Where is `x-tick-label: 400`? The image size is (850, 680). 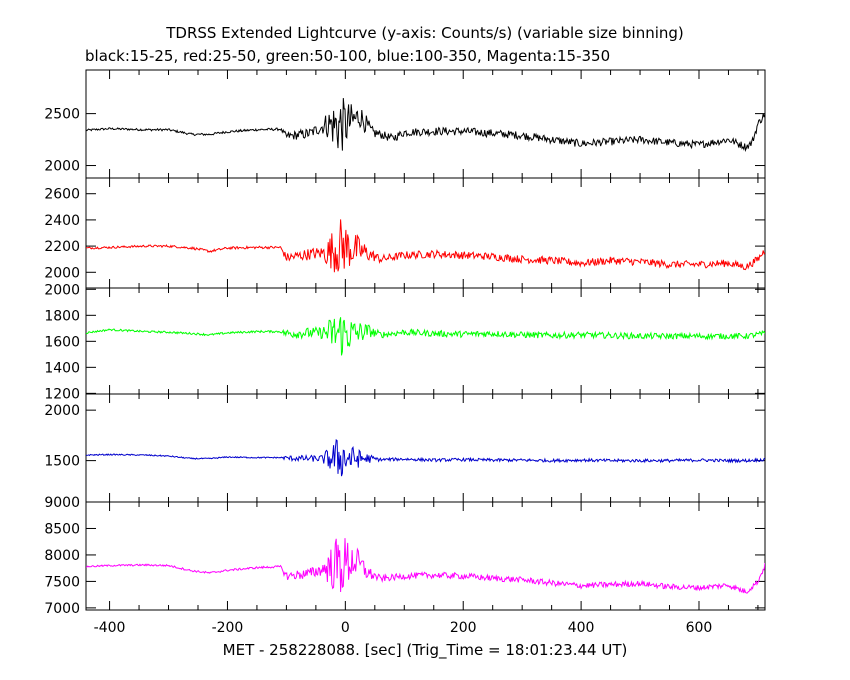 x-tick-label: 400 is located at coordinates (581, 628).